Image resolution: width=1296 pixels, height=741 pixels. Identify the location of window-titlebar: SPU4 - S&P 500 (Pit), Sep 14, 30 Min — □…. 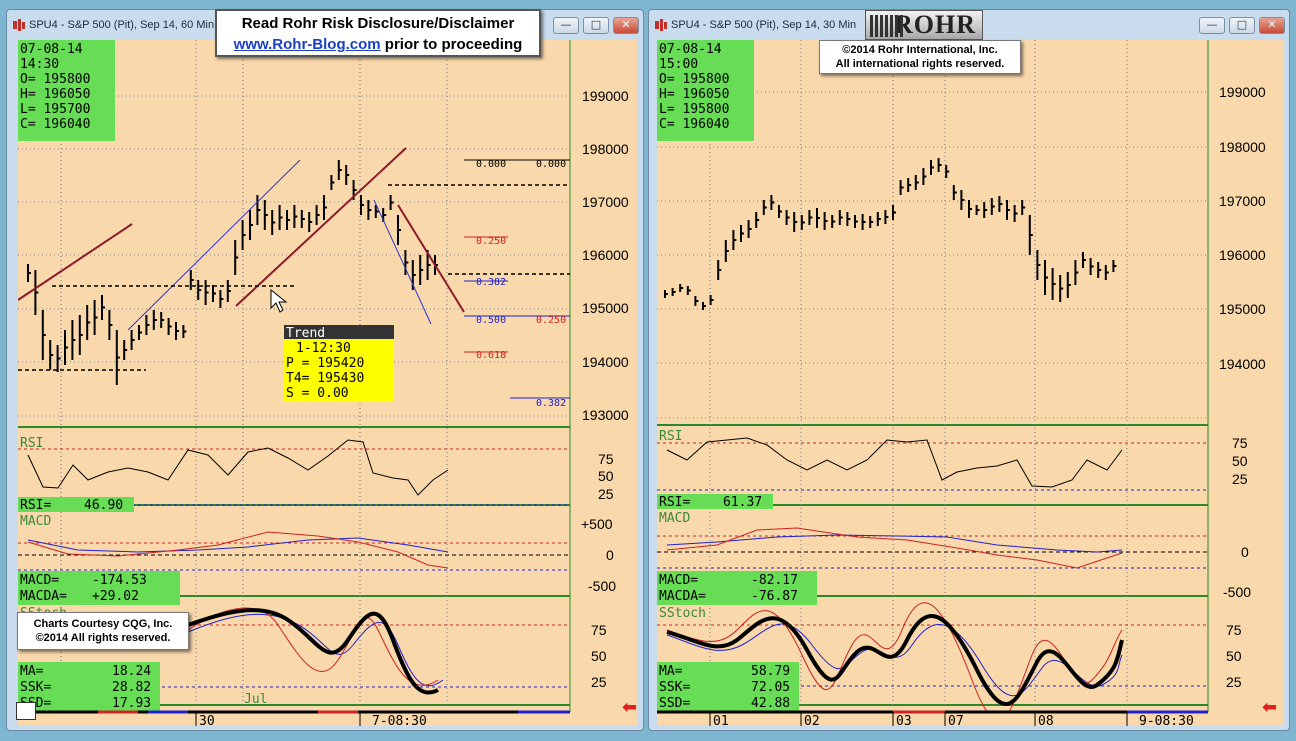
(969, 25).